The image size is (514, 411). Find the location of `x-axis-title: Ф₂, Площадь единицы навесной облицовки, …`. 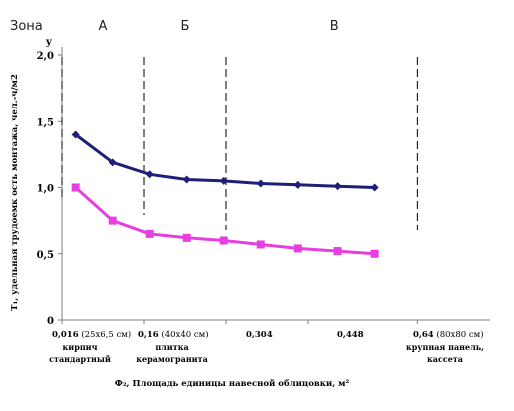

x-axis-title: Ф₂, Площадь единицы навесной облицовки, … is located at coordinates (232, 383).